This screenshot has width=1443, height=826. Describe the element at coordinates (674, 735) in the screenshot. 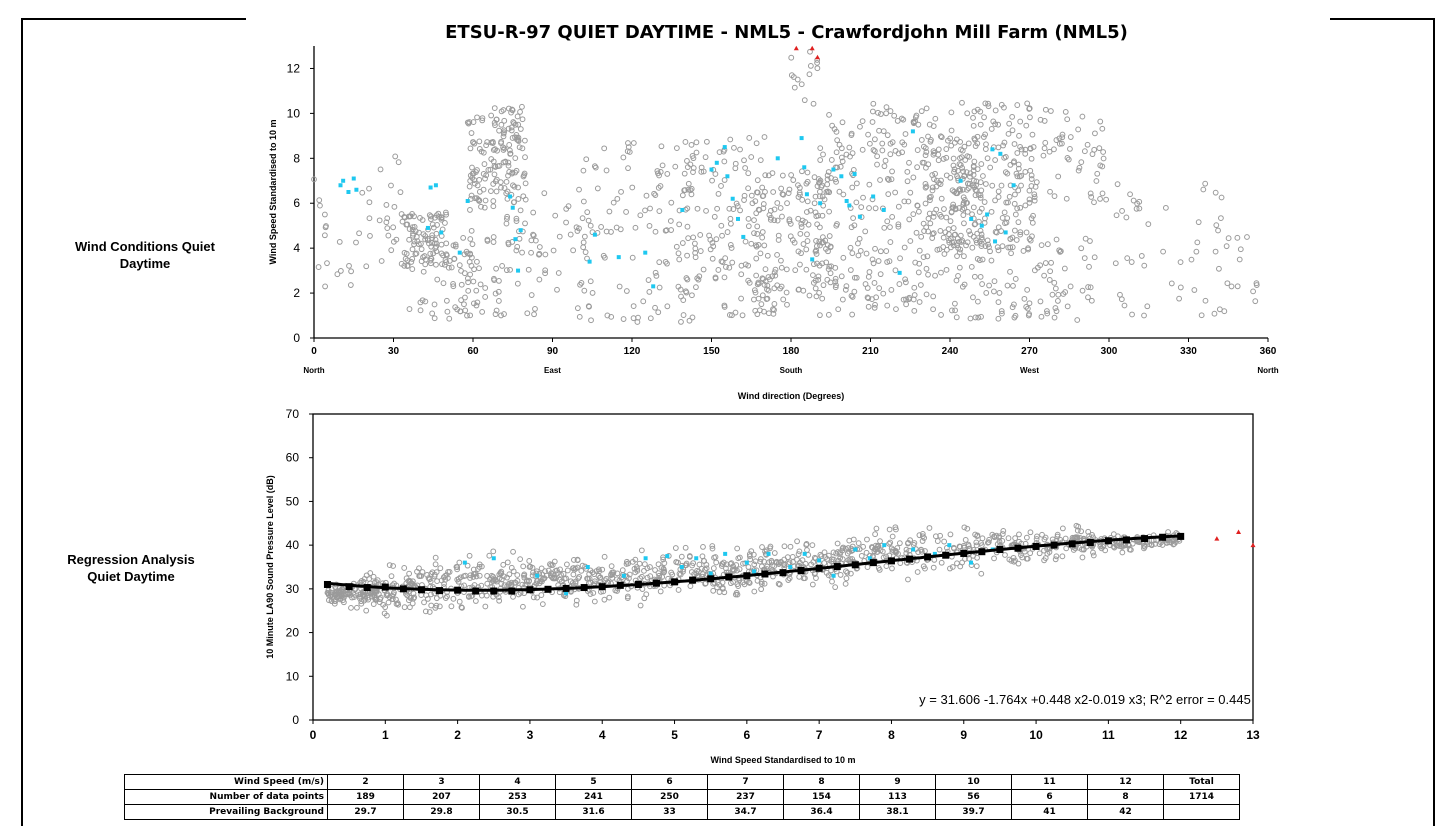

I see `c2-x-tick-label-5: 5` at that location.